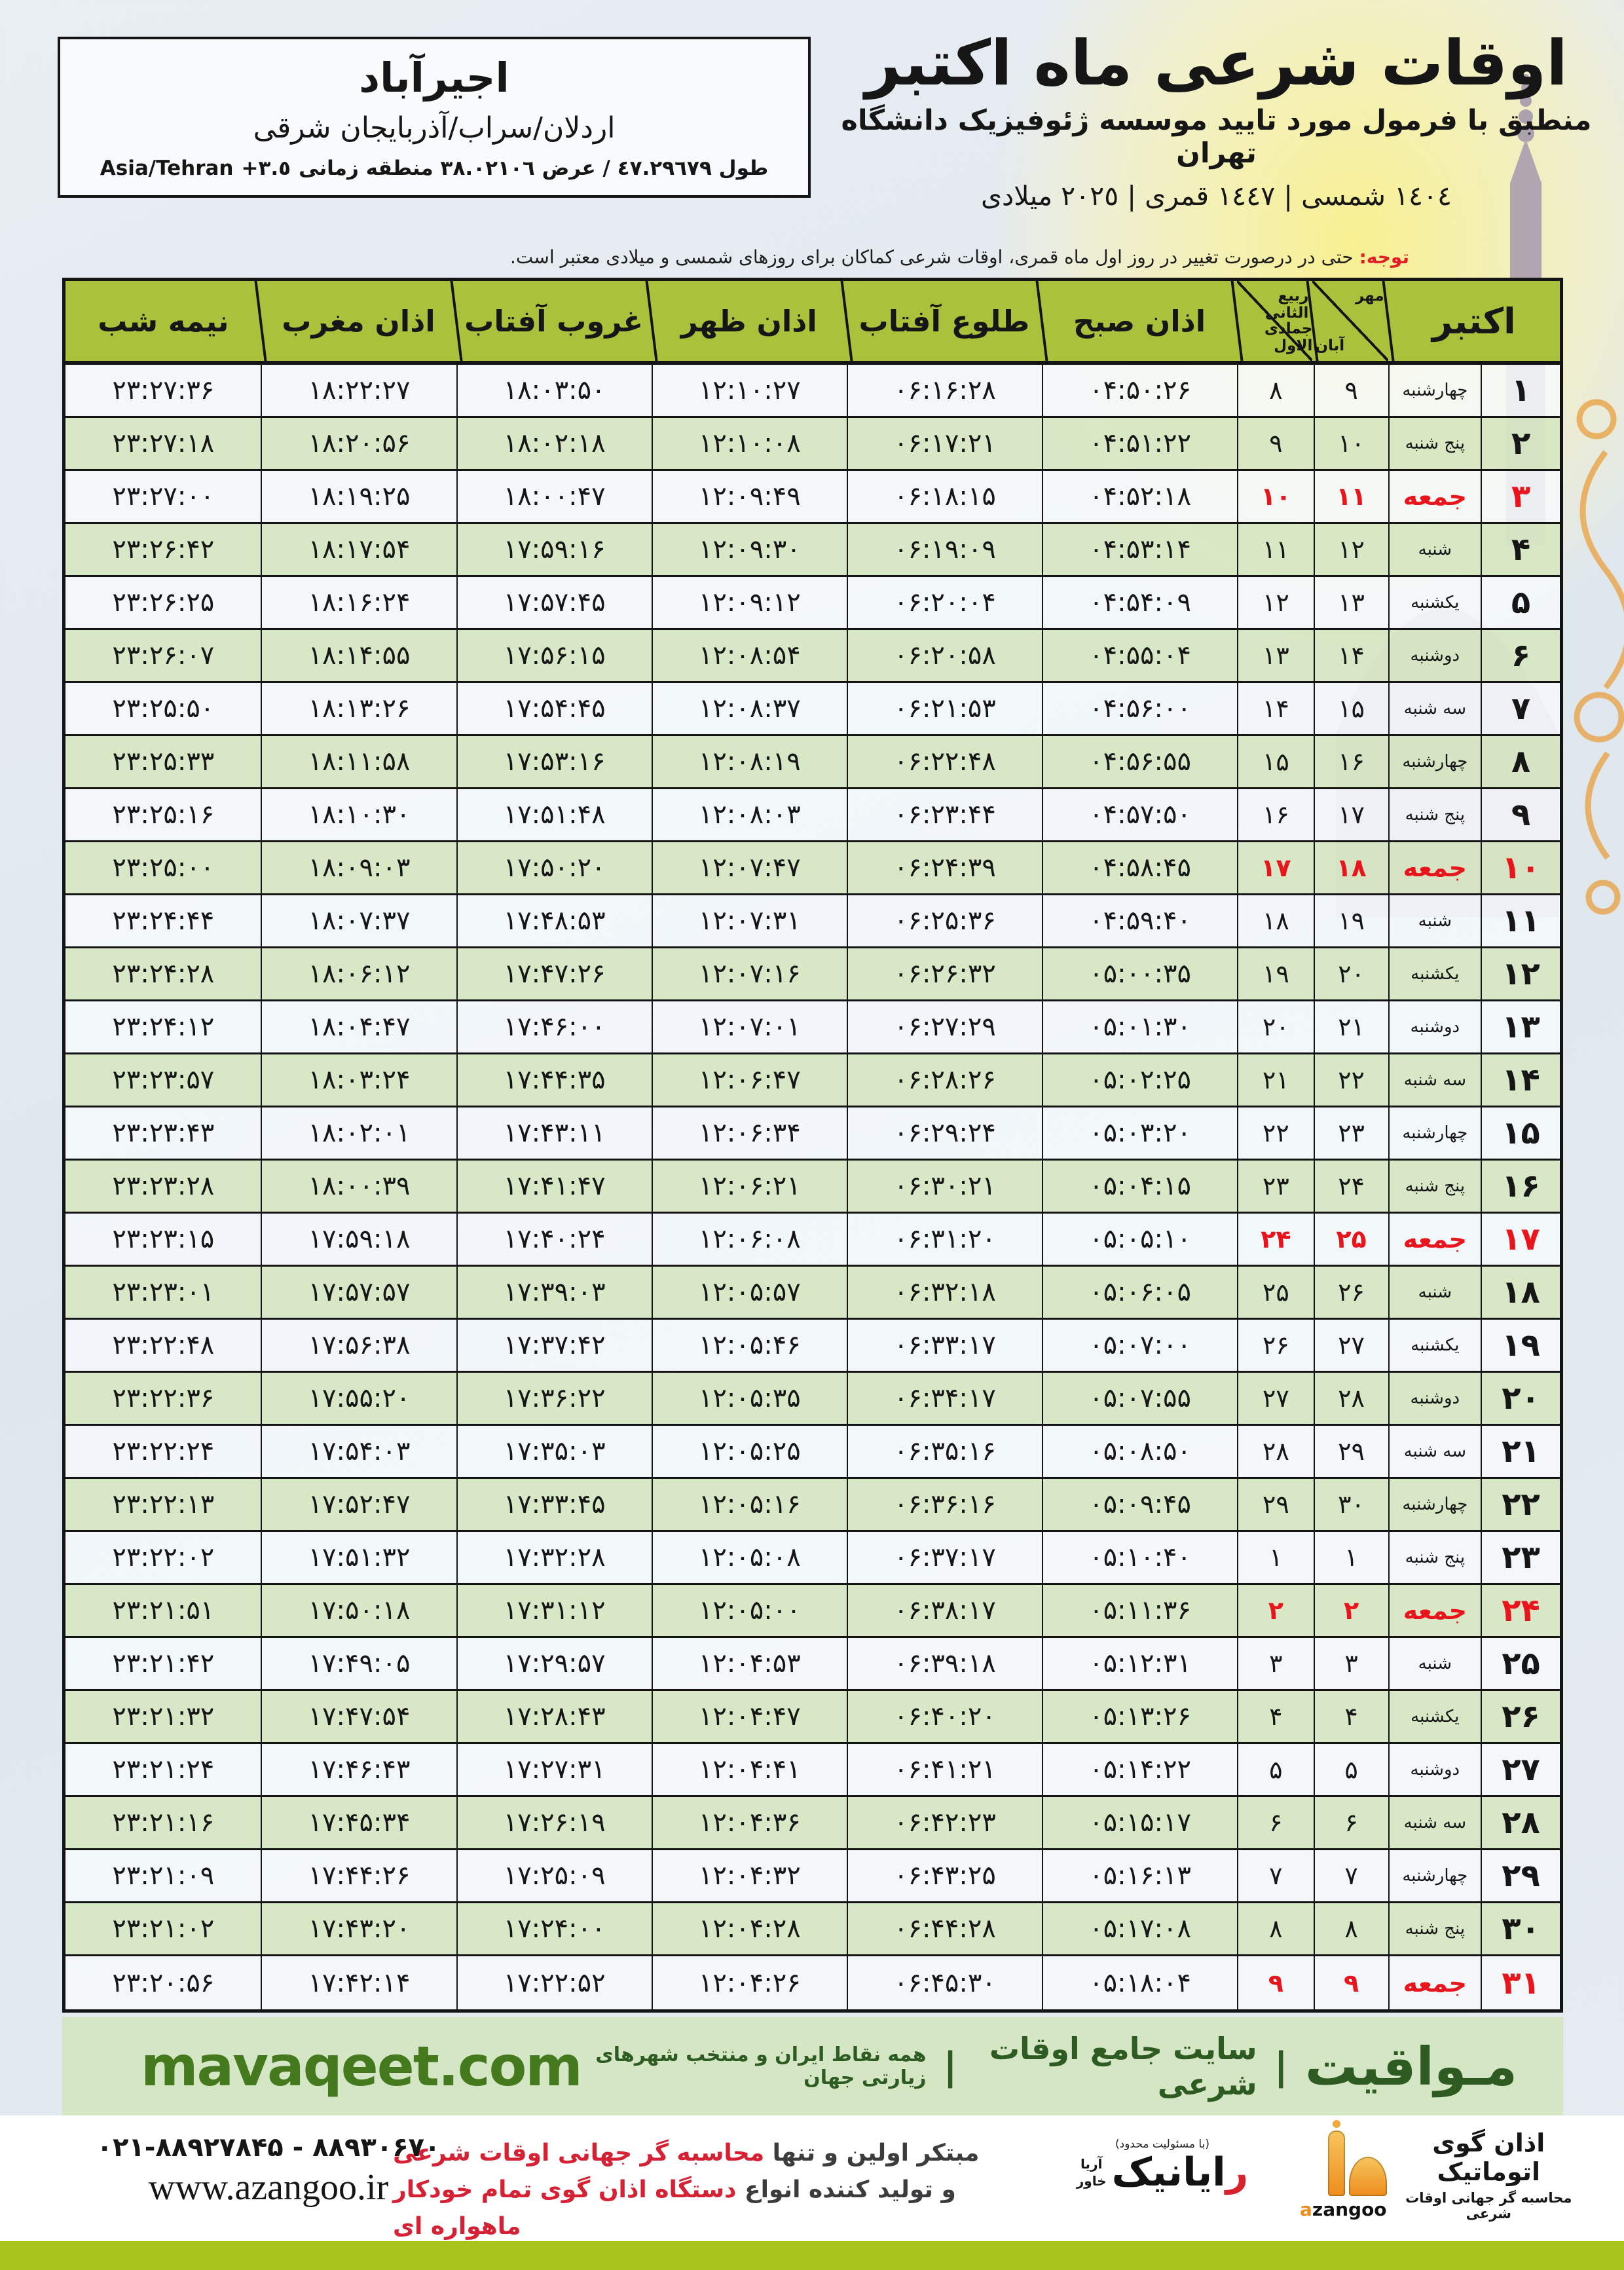 Image resolution: width=1624 pixels, height=2270 pixels. I want to click on hijri-day-cell: ۱۲, so click(1275, 602).